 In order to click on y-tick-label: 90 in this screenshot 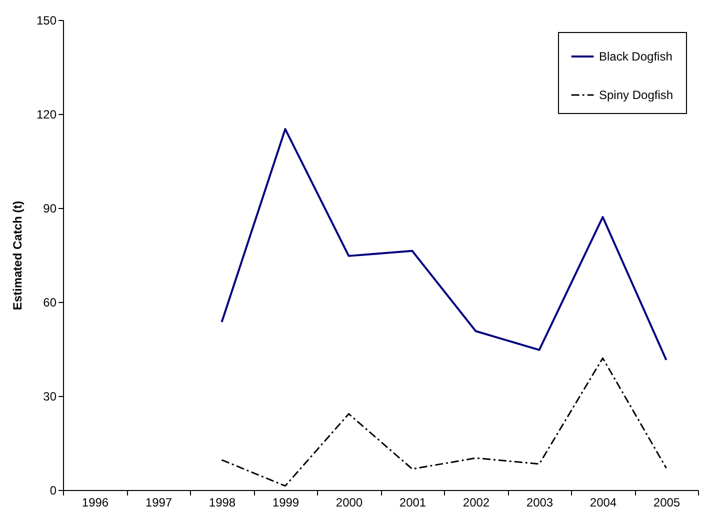, I will do `click(50, 209)`.